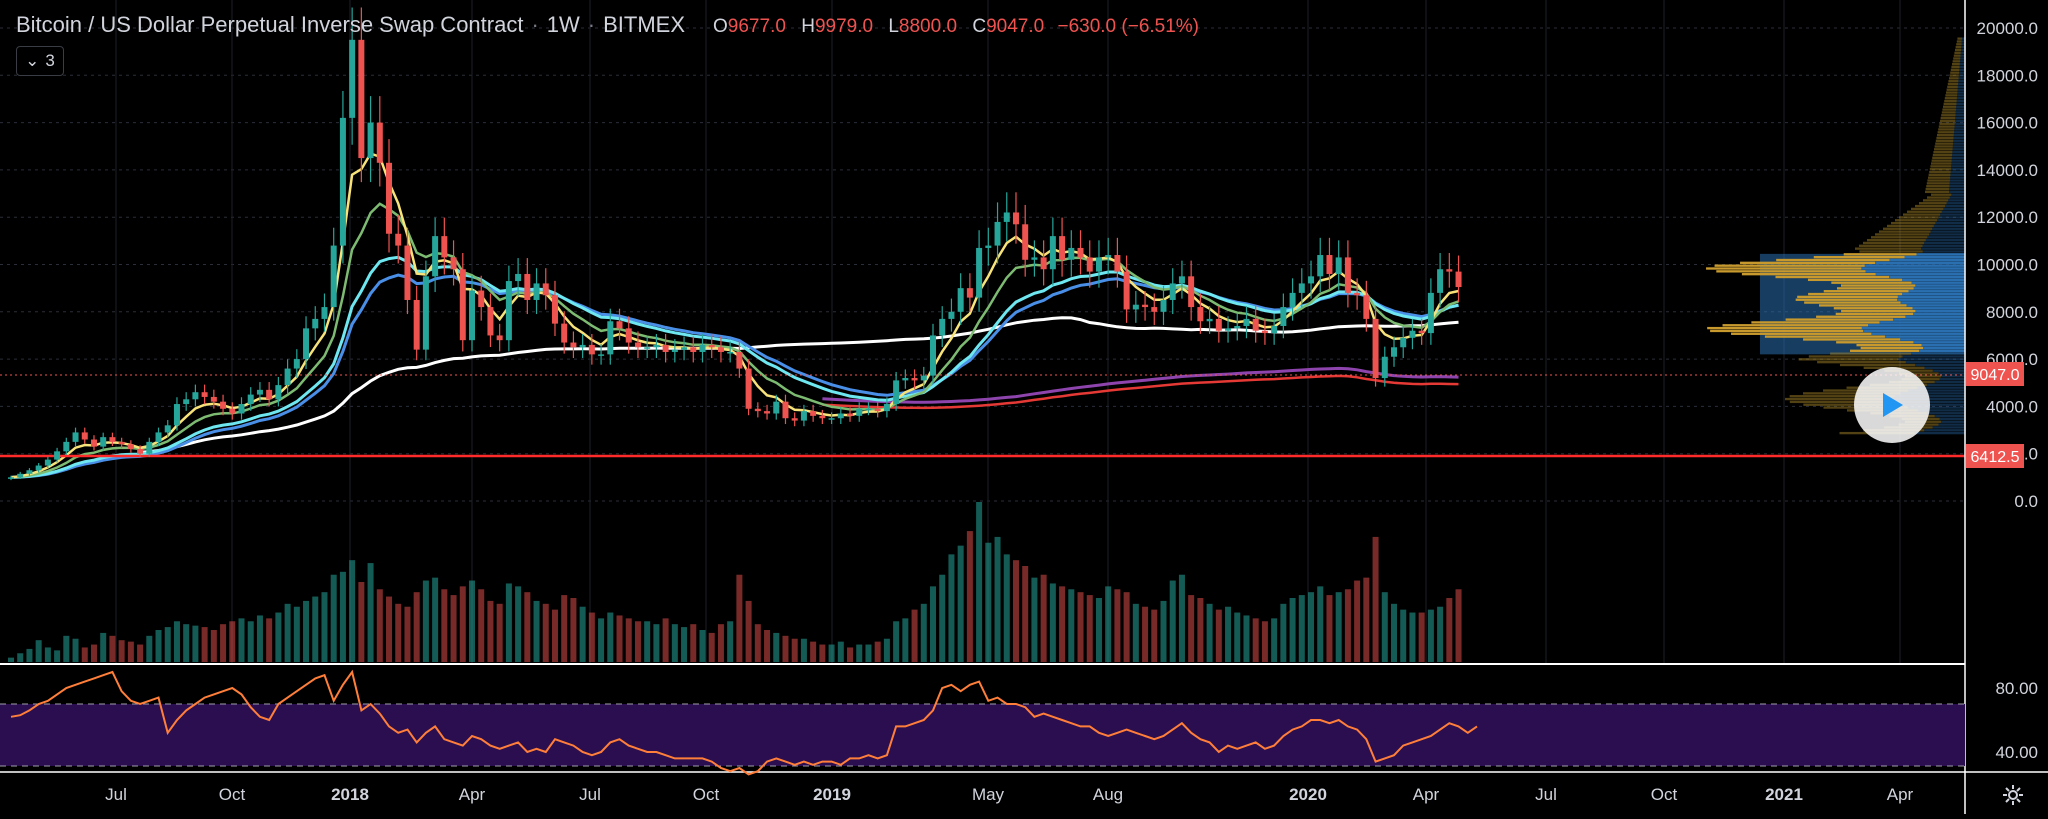 This screenshot has width=2048, height=819. What do you see at coordinates (40, 61) in the screenshot?
I see `collapse-indicators-button: ⌄ 3` at bounding box center [40, 61].